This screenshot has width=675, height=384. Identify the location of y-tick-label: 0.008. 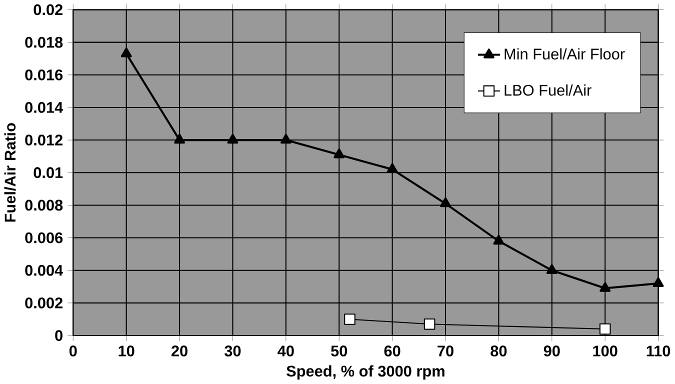
(44, 205).